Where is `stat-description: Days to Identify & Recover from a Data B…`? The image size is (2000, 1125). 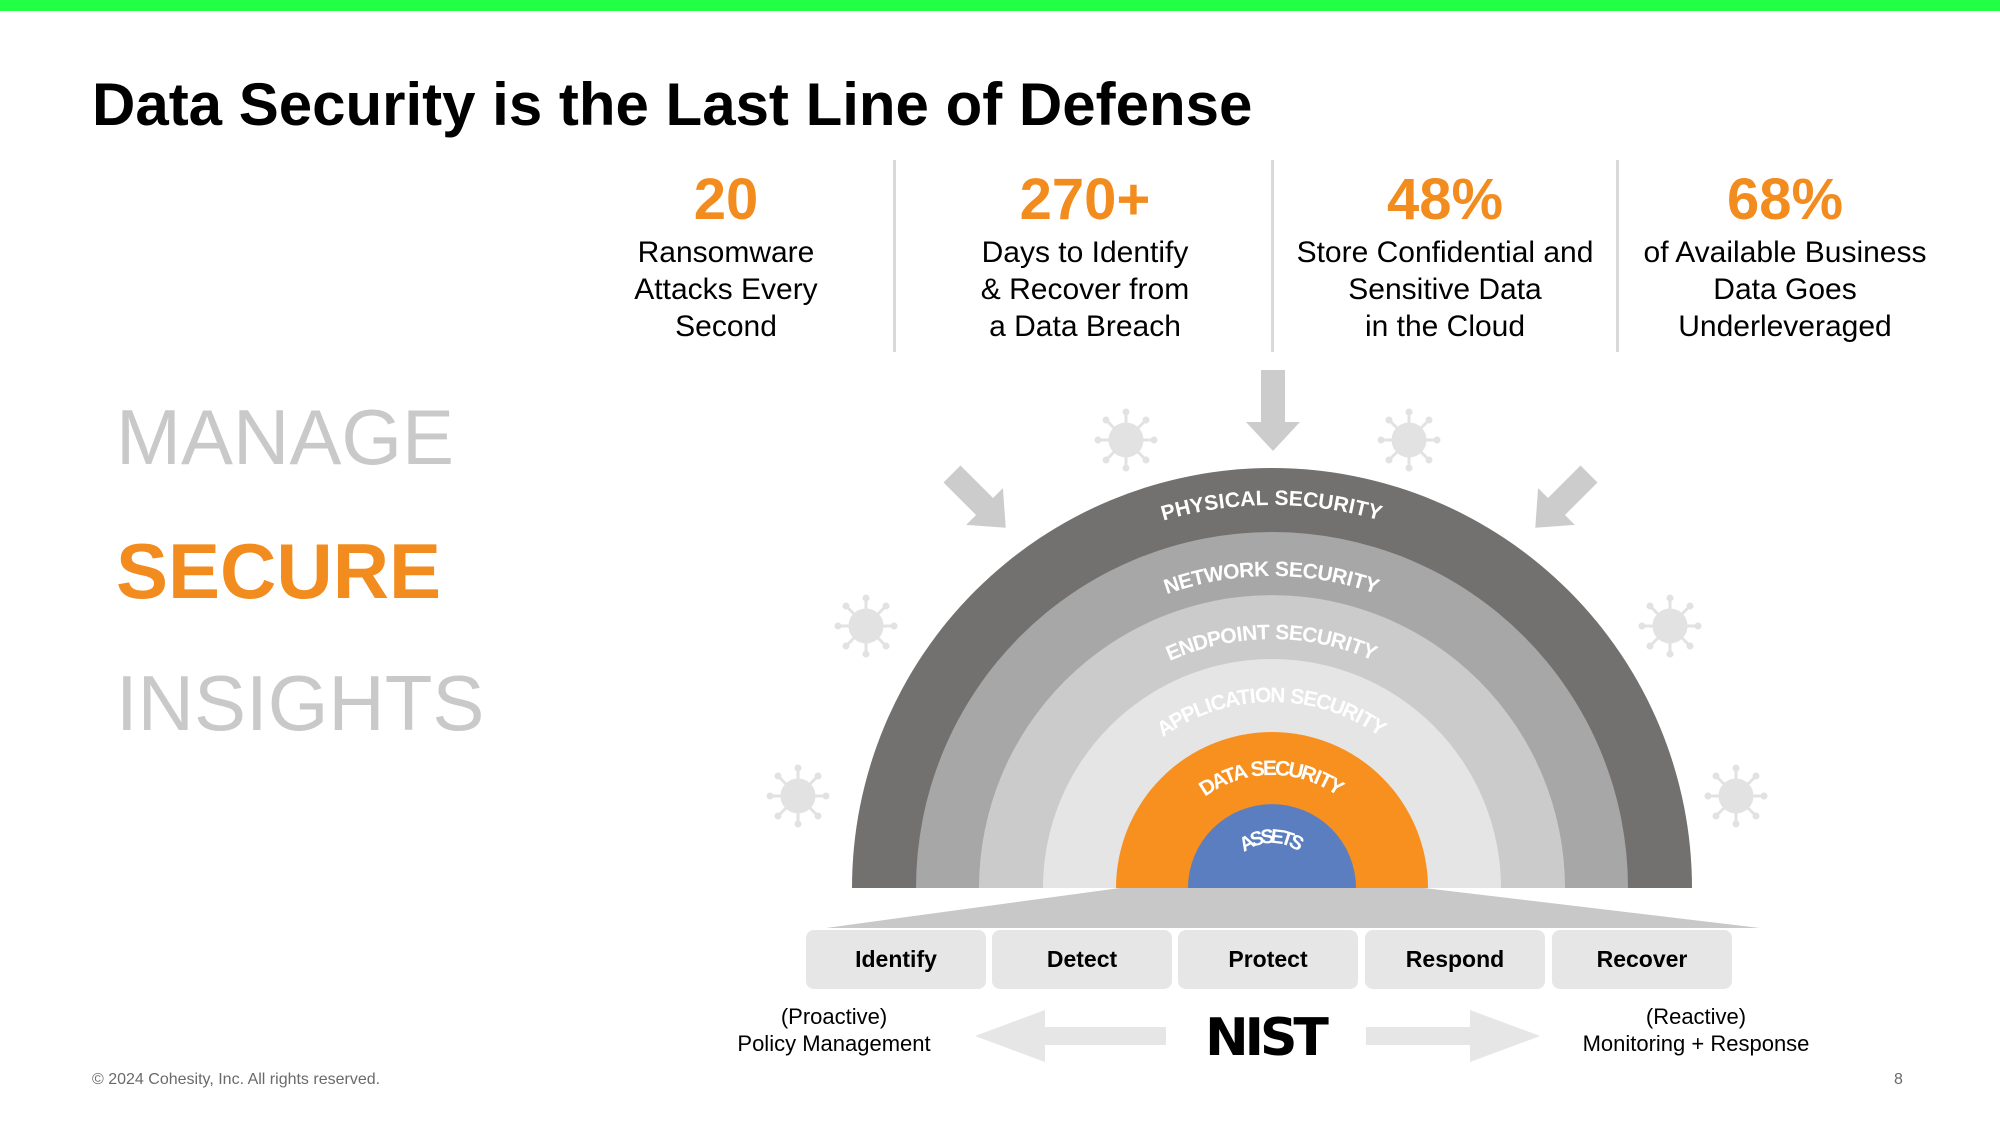 stat-description: Days to Identify & Recover from a Data B… is located at coordinates (1085, 289).